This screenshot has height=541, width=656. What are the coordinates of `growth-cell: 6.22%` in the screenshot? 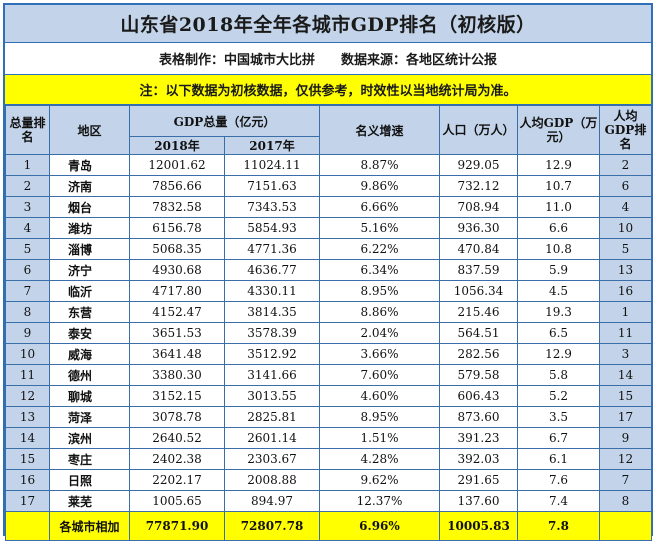 It's located at (379, 249).